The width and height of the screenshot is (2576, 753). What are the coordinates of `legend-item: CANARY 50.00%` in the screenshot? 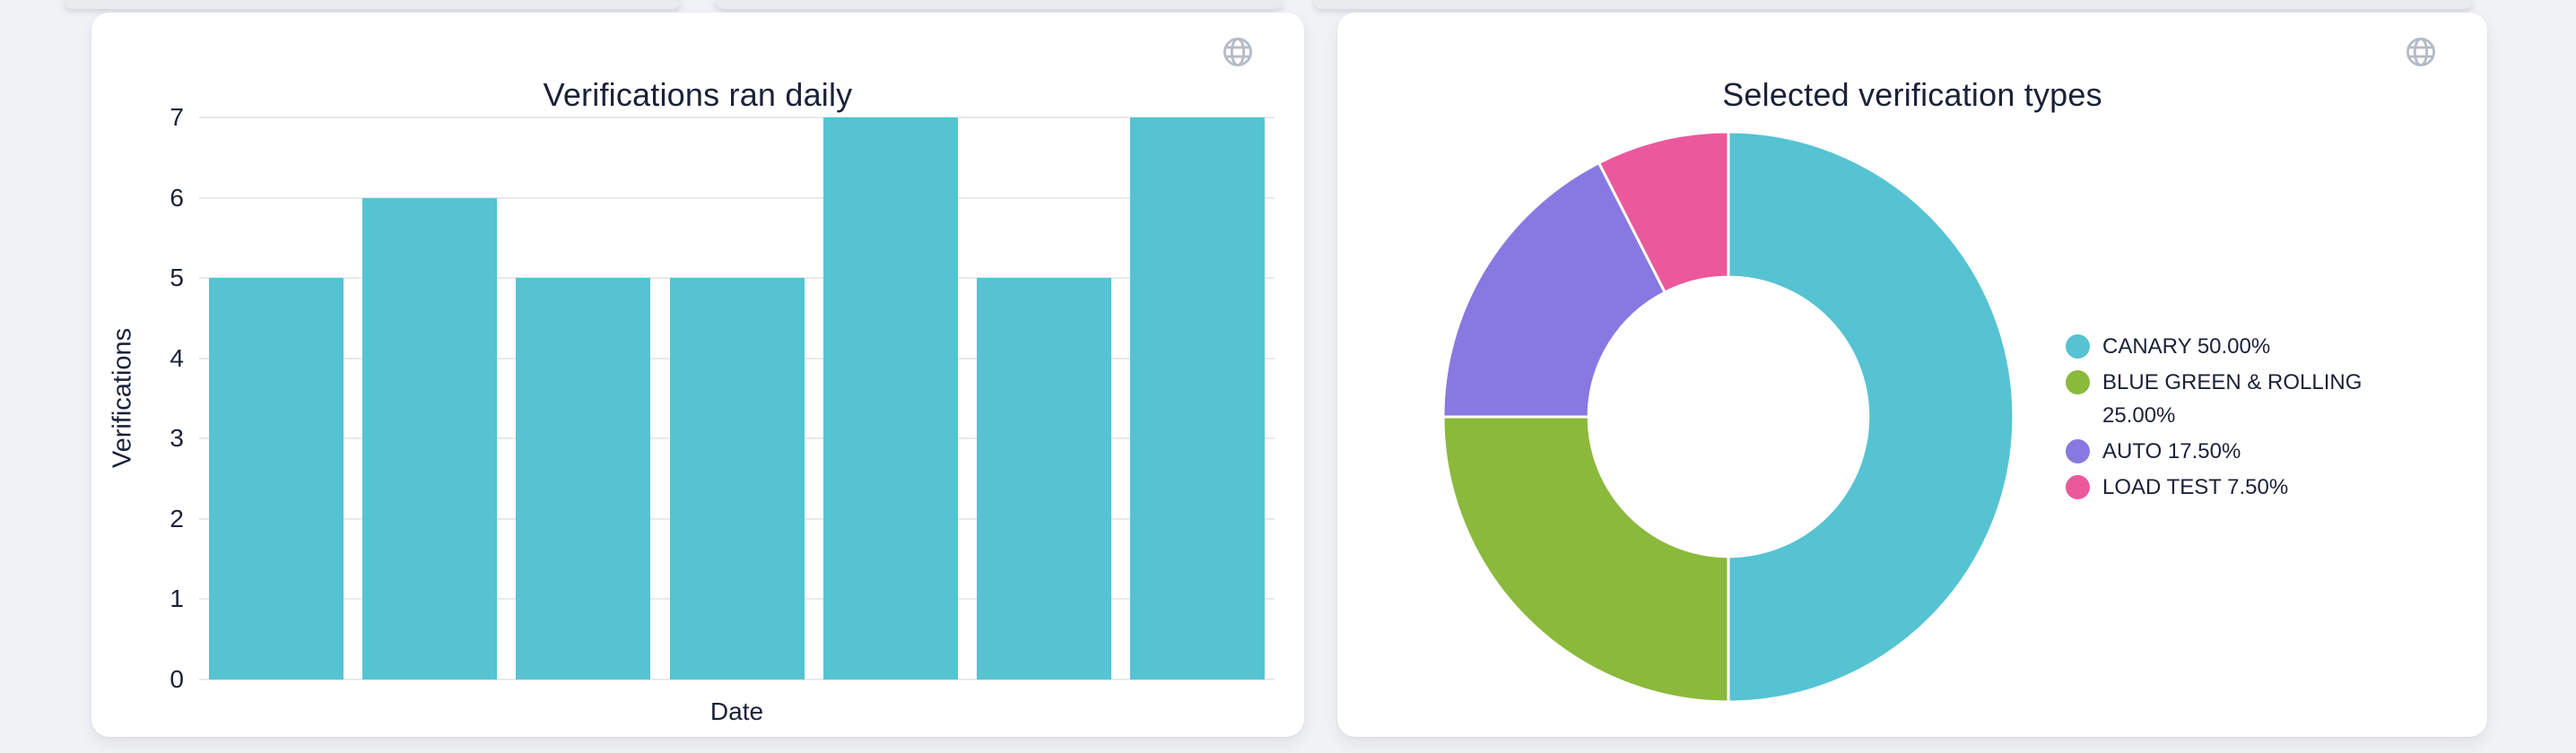 It's located at (2222, 346).